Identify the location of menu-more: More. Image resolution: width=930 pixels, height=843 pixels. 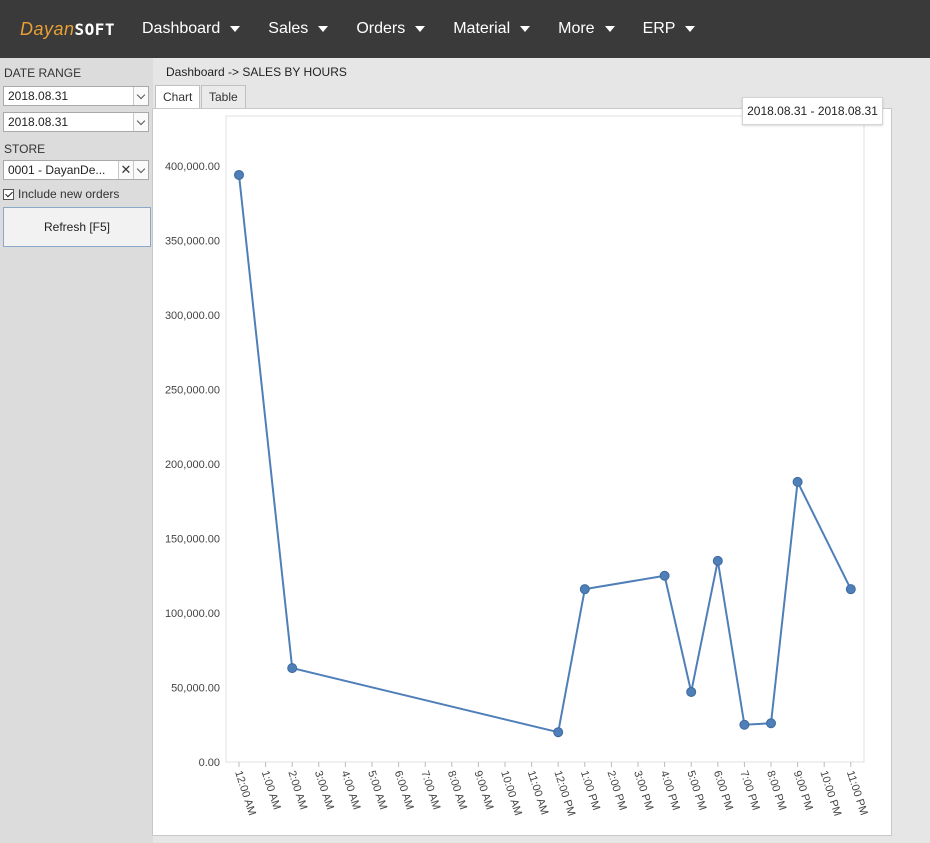
(586, 29).